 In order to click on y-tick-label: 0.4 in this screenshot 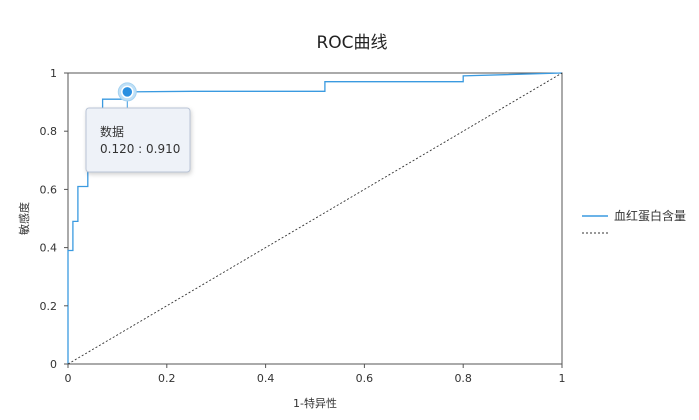, I will do `click(49, 248)`.